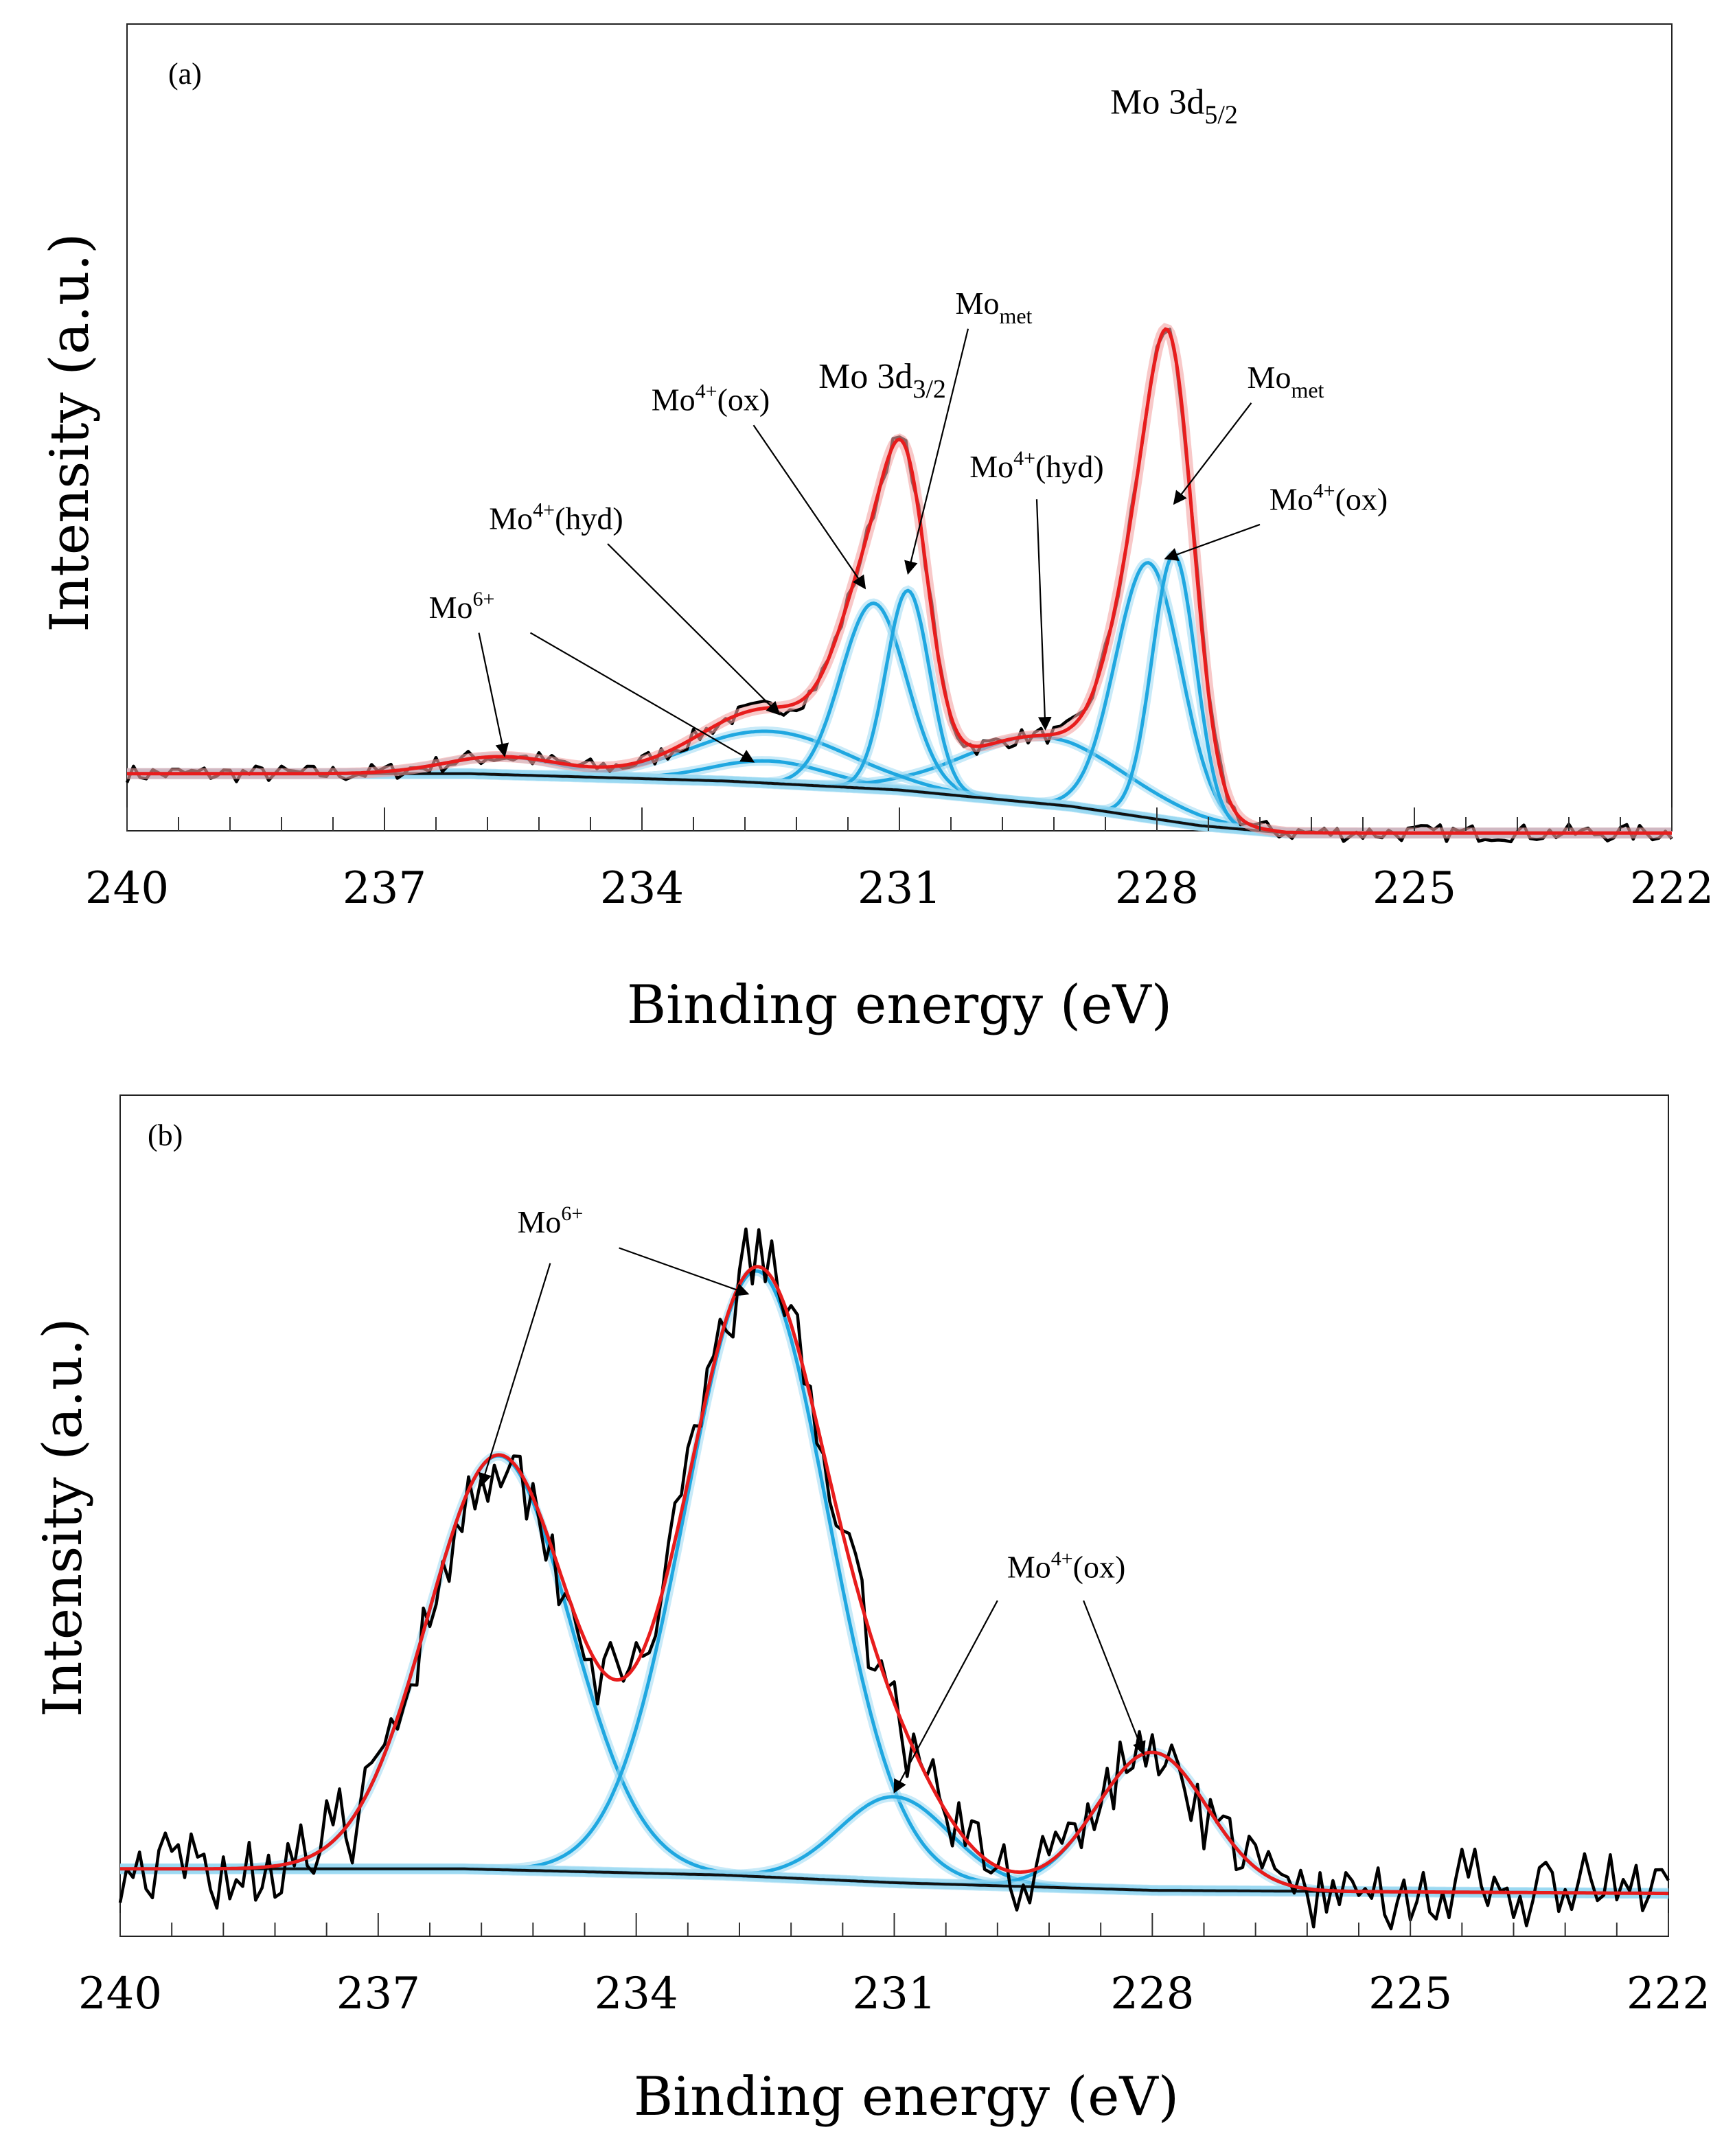  I want to click on panel-a-tick-label-5: 225, so click(1414, 888).